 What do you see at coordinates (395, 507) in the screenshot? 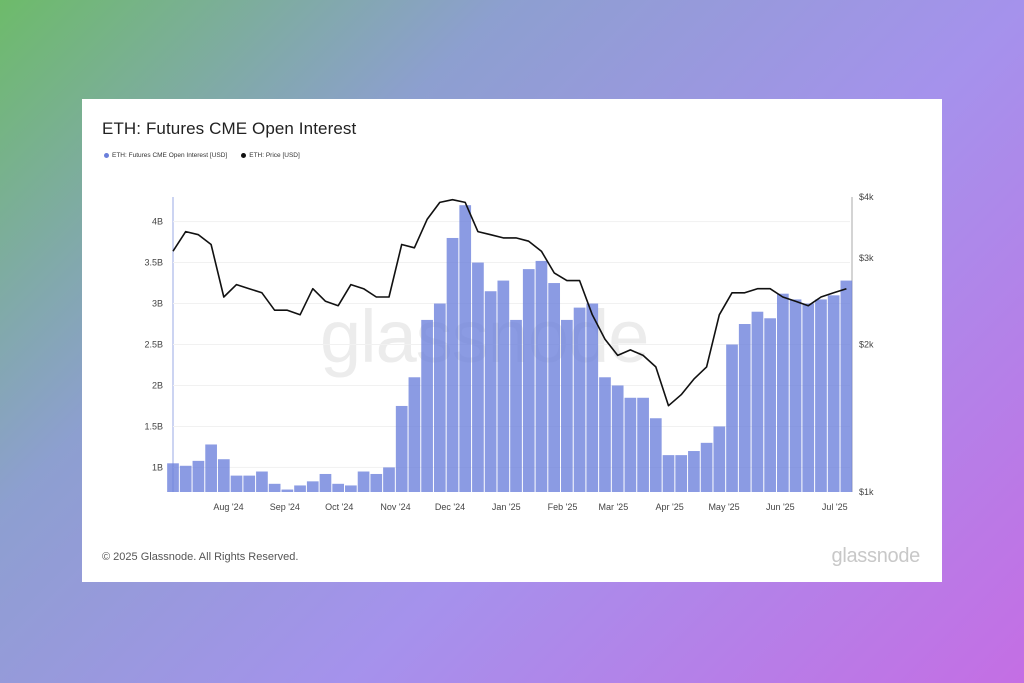
I see `x-tick-label: Nov '24` at bounding box center [395, 507].